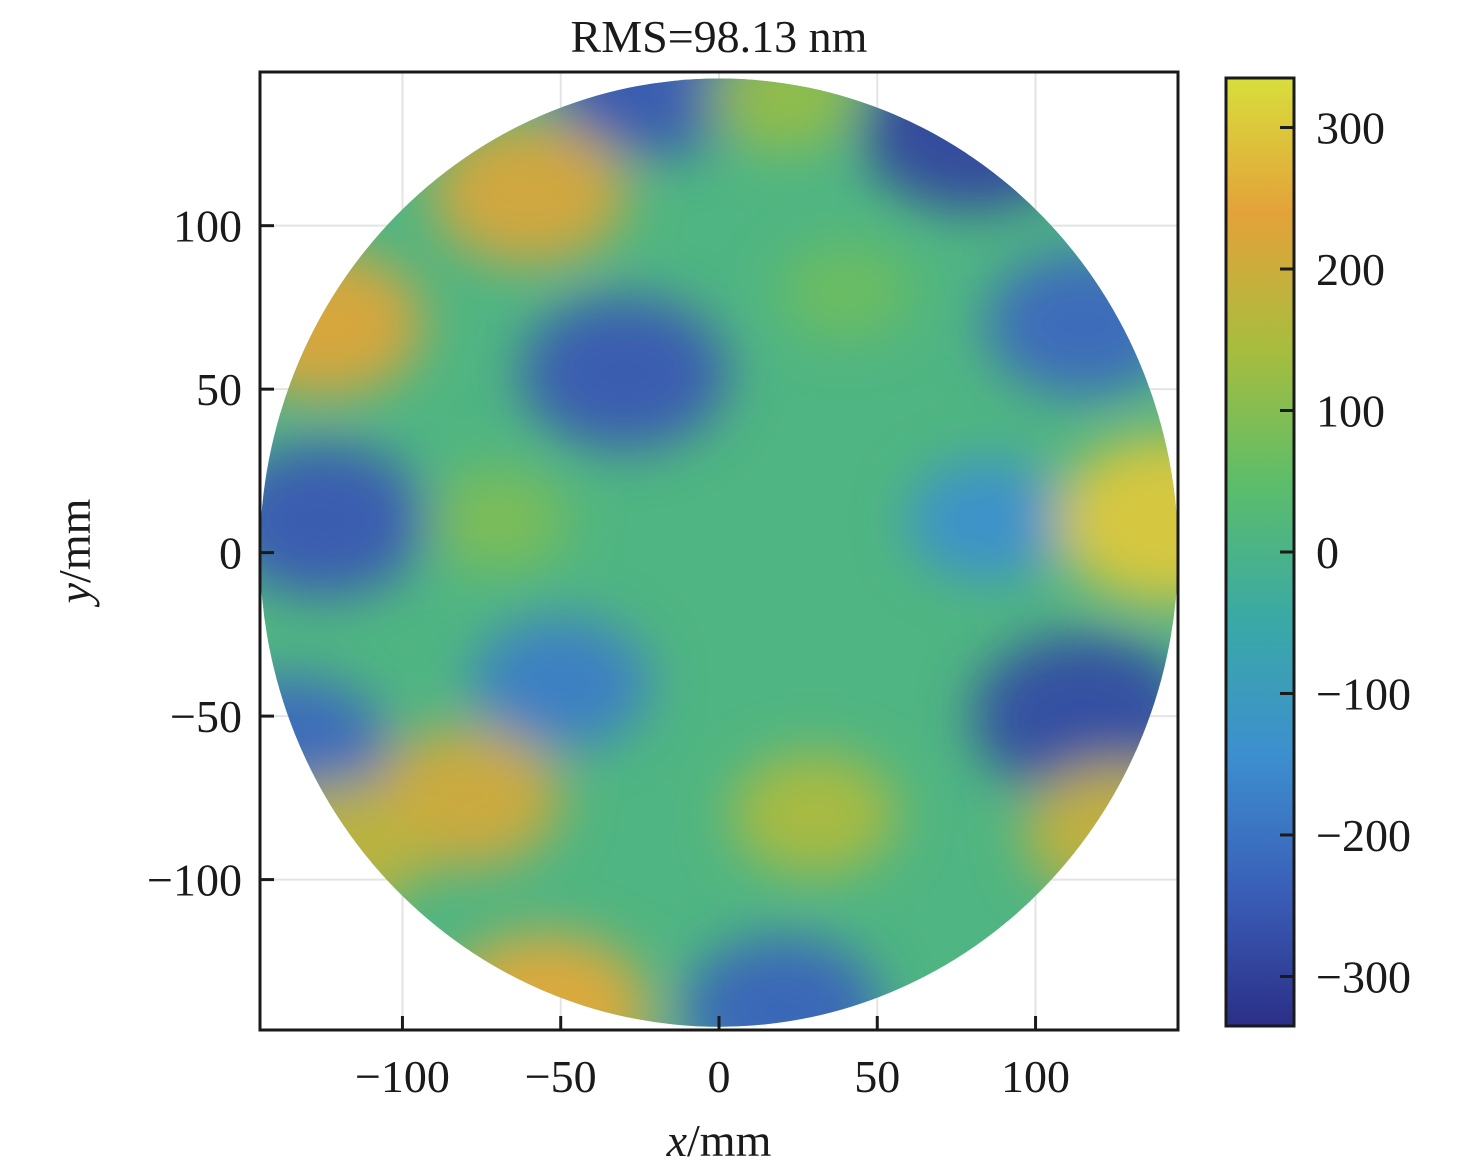 The height and width of the screenshot is (1168, 1476). I want to click on x-axis-unit: /mm, so click(729, 1140).